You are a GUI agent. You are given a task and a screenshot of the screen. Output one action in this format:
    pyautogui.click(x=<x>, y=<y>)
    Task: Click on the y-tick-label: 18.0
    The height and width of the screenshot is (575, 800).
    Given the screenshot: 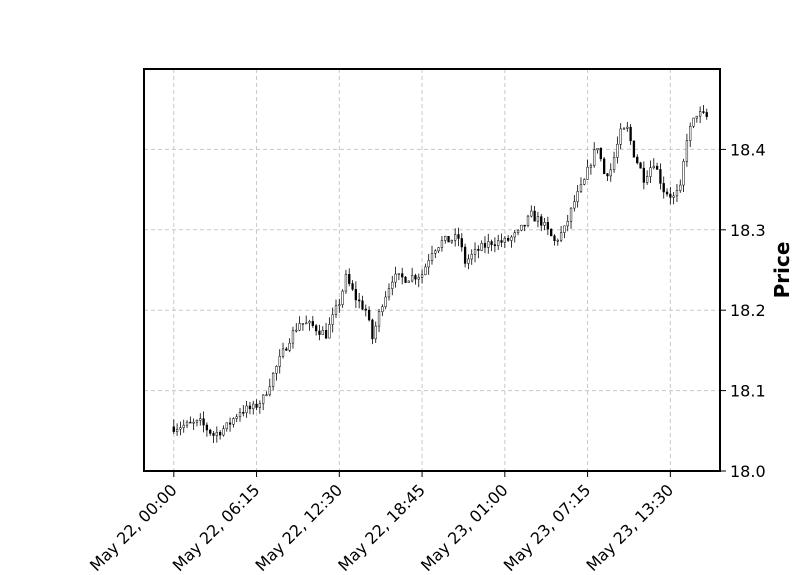 What is the action you would take?
    pyautogui.click(x=748, y=471)
    